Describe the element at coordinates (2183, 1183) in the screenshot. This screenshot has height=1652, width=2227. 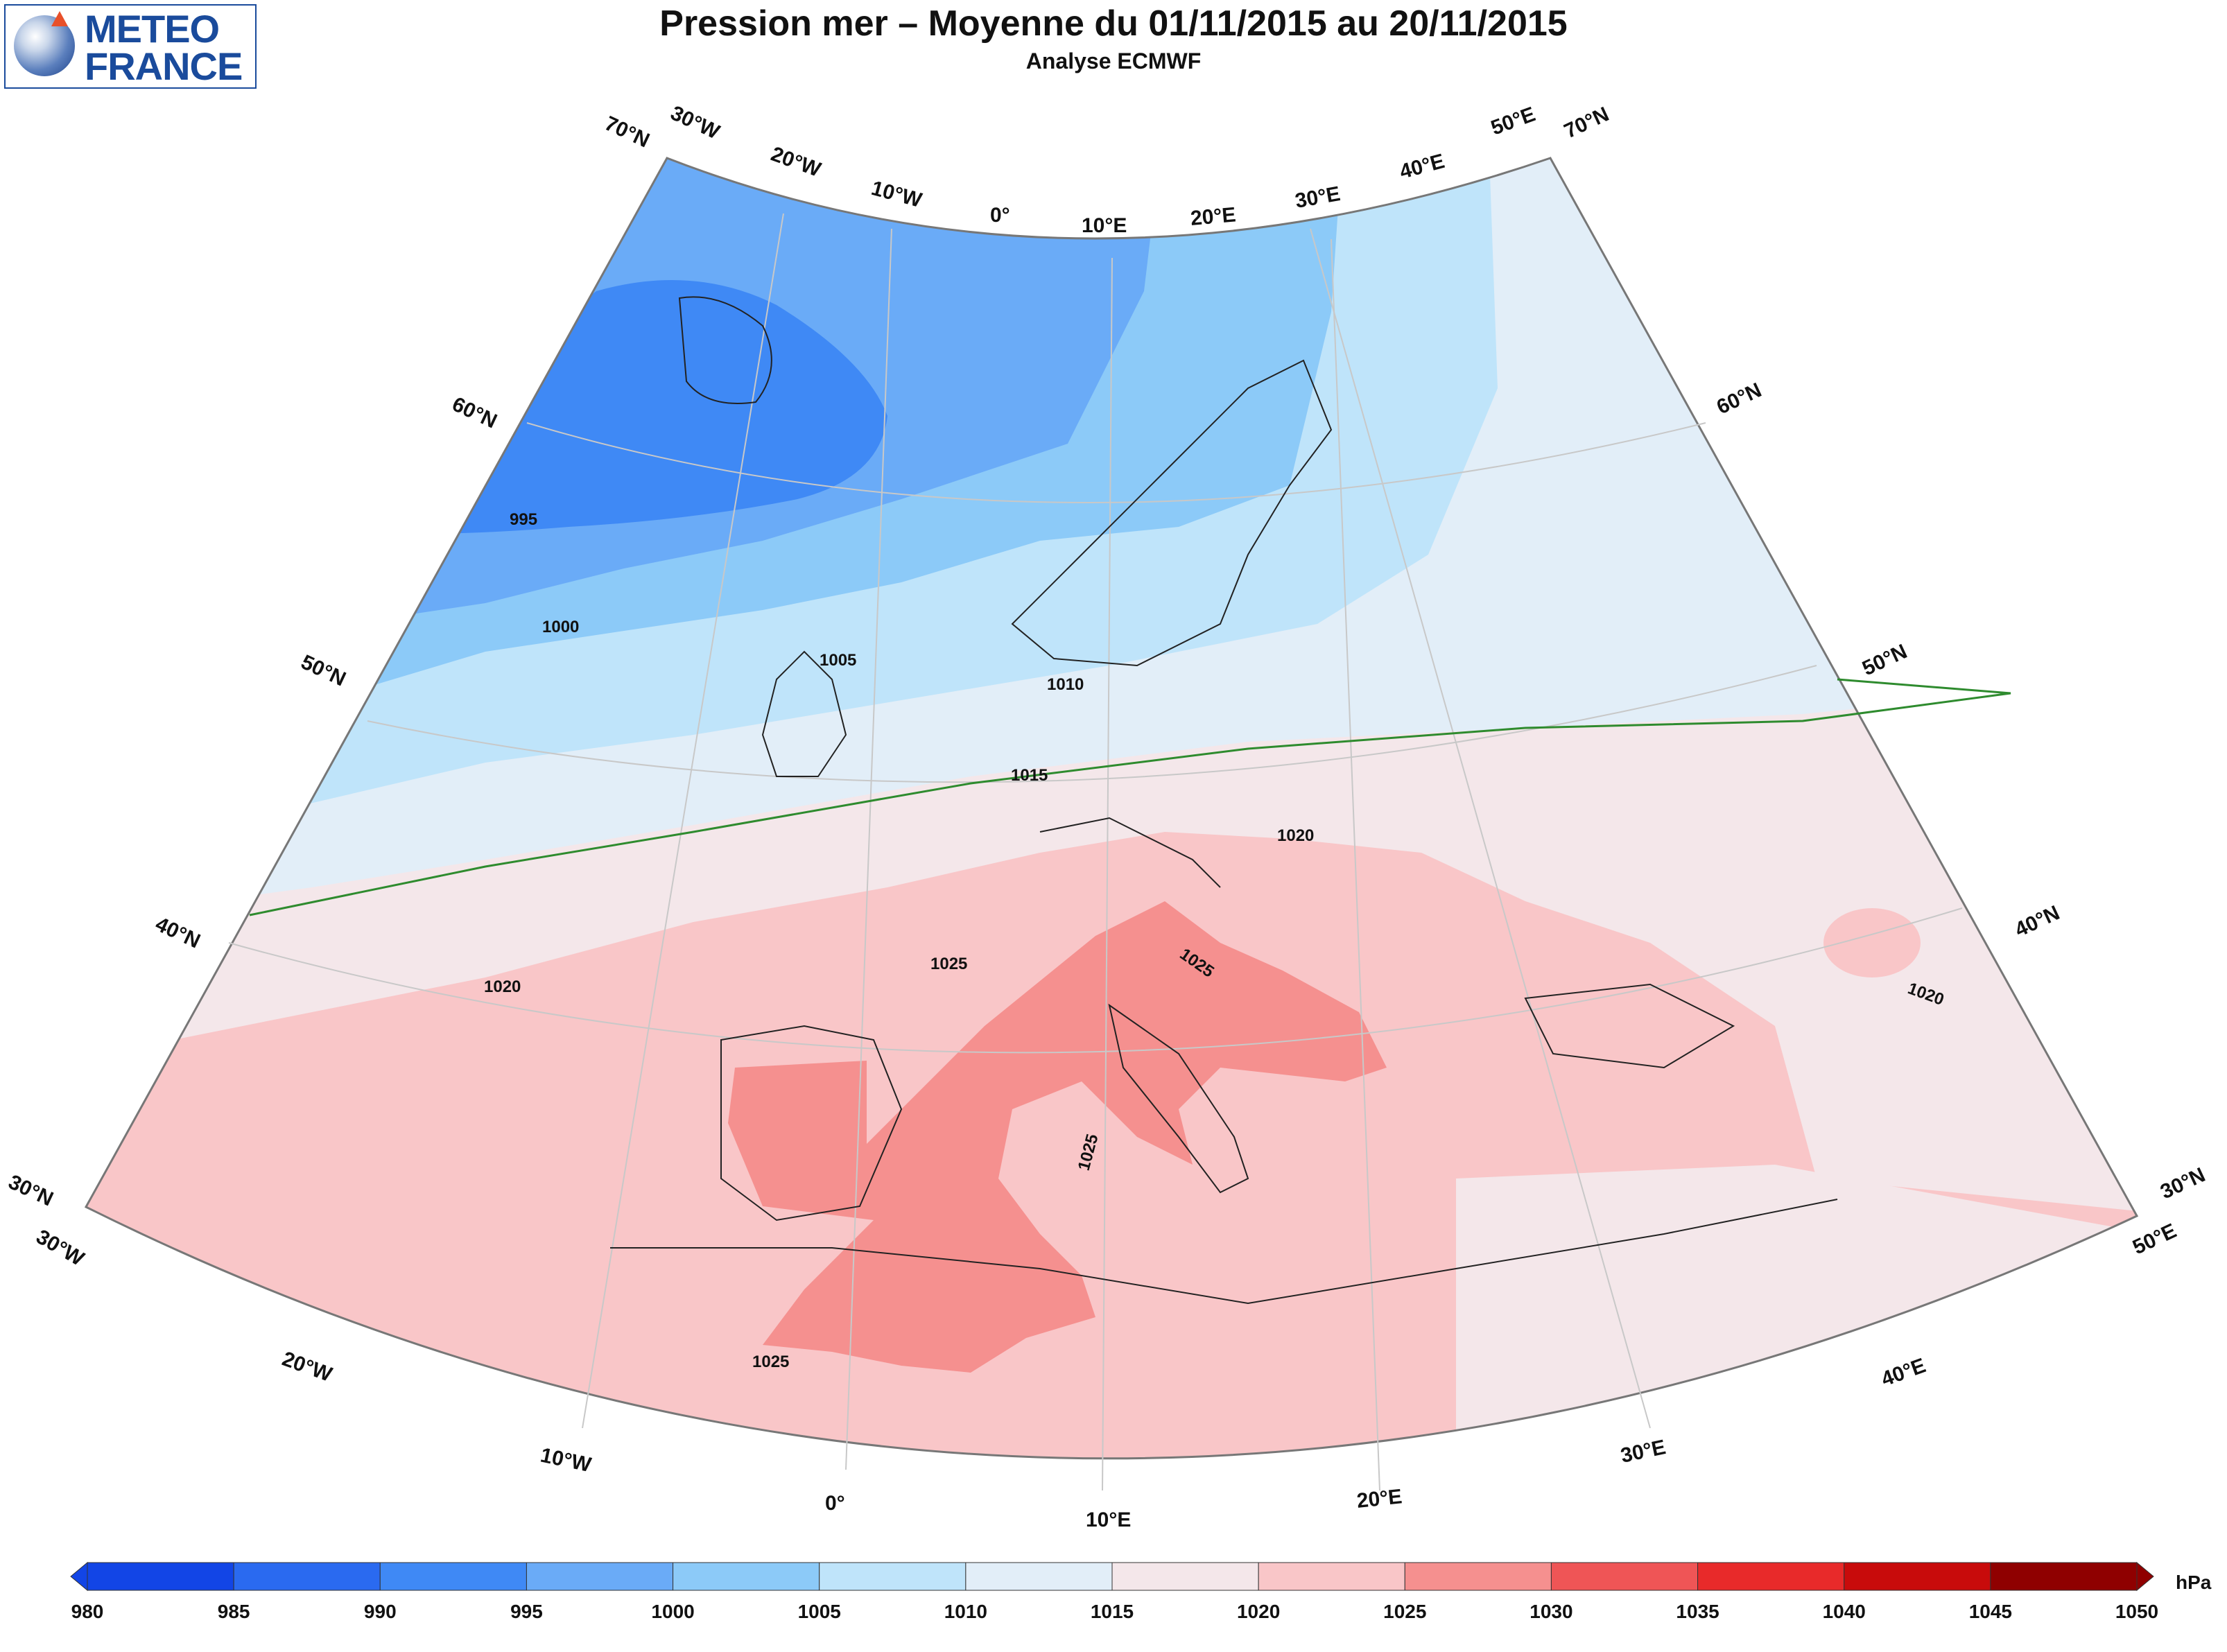
I see `lat-label-30-right: 30°N` at that location.